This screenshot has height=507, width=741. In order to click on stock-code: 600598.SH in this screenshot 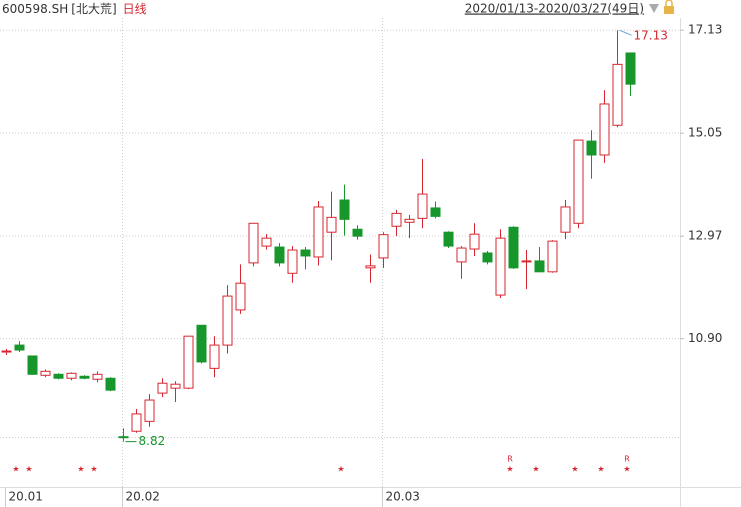, I will do `click(35, 9)`.